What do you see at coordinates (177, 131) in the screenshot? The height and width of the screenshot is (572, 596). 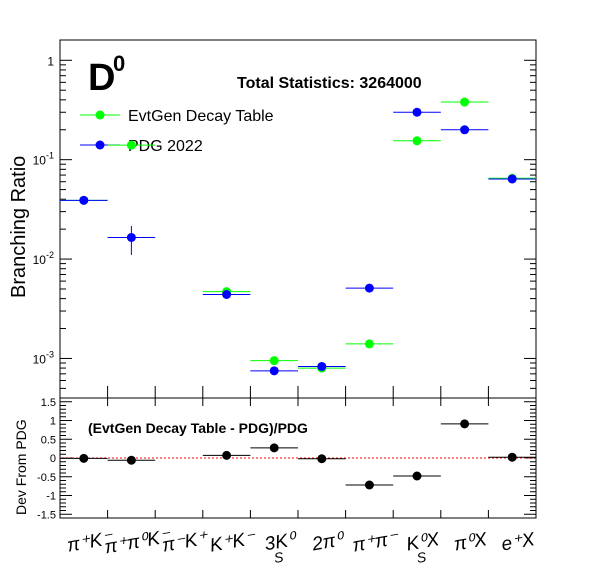 I see `legend: EvtGen Decay Table PDG 2022` at bounding box center [177, 131].